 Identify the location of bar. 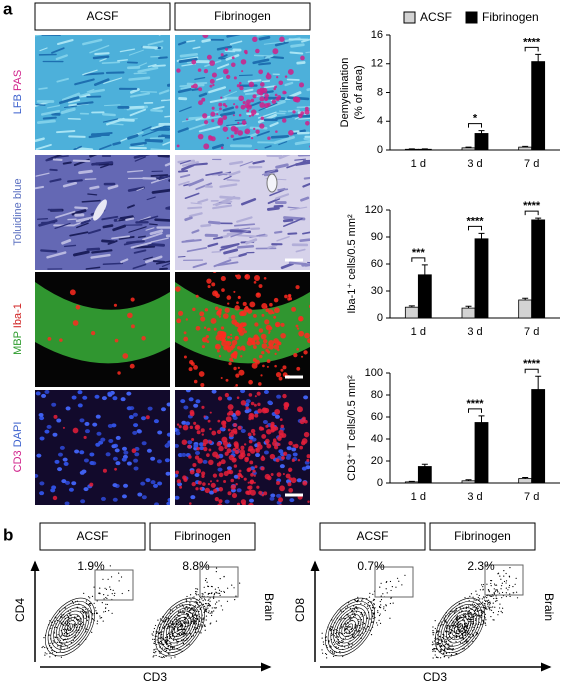
(411, 482).